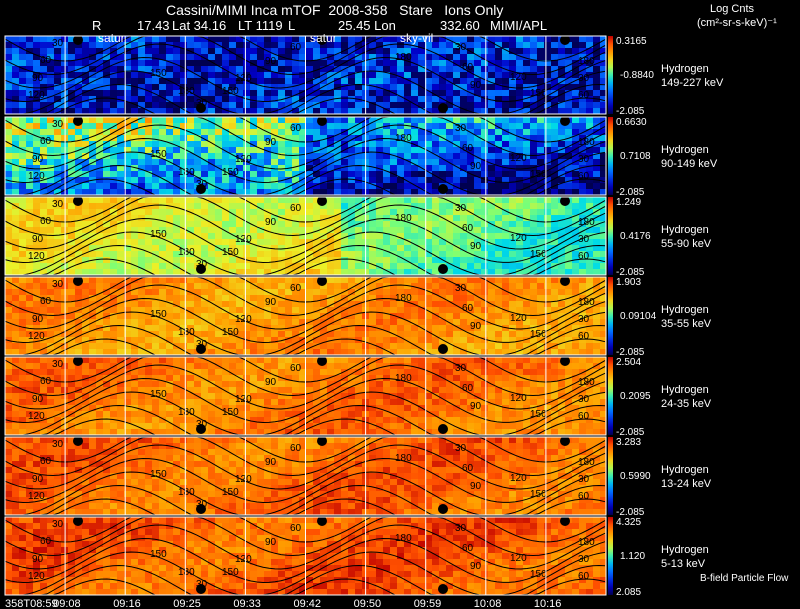  Describe the element at coordinates (630, 352) in the screenshot. I see `colorbar-min: -2.085` at that location.